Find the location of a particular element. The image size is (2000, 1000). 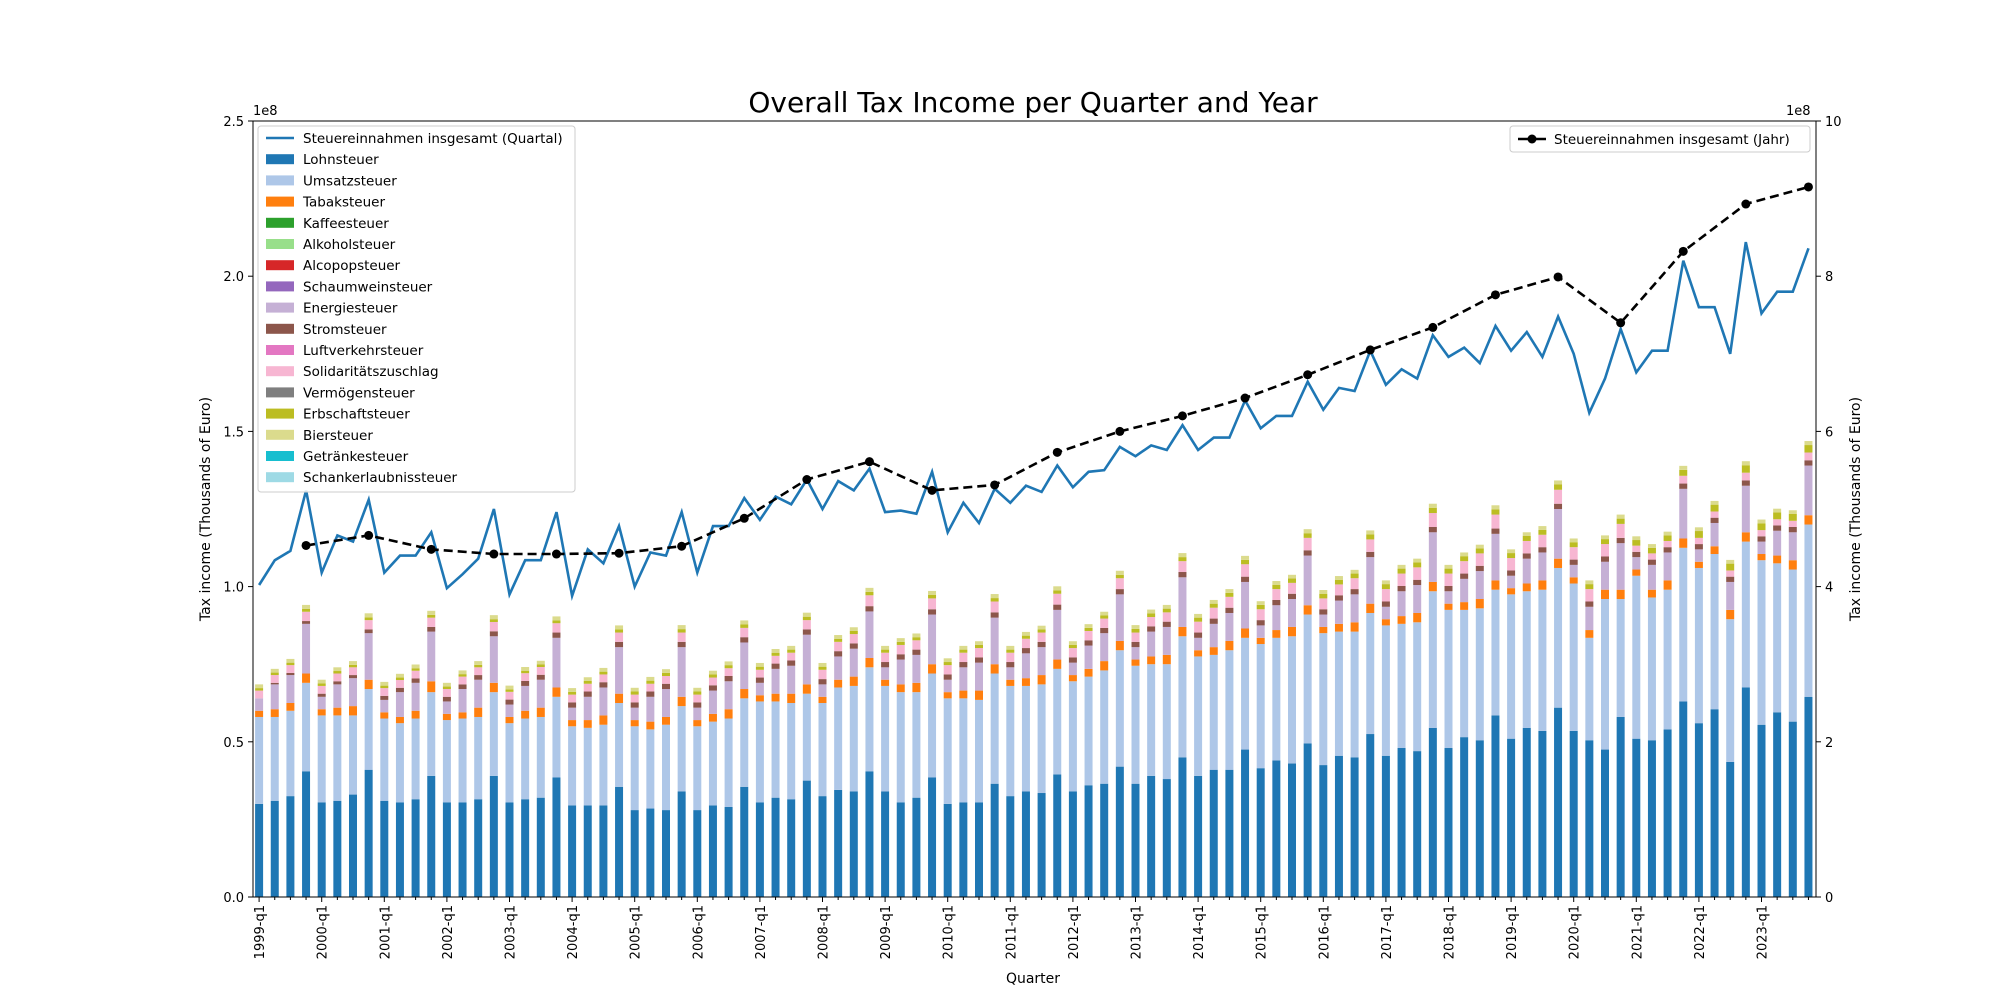

legend-swatch is located at coordinates (280, 477).